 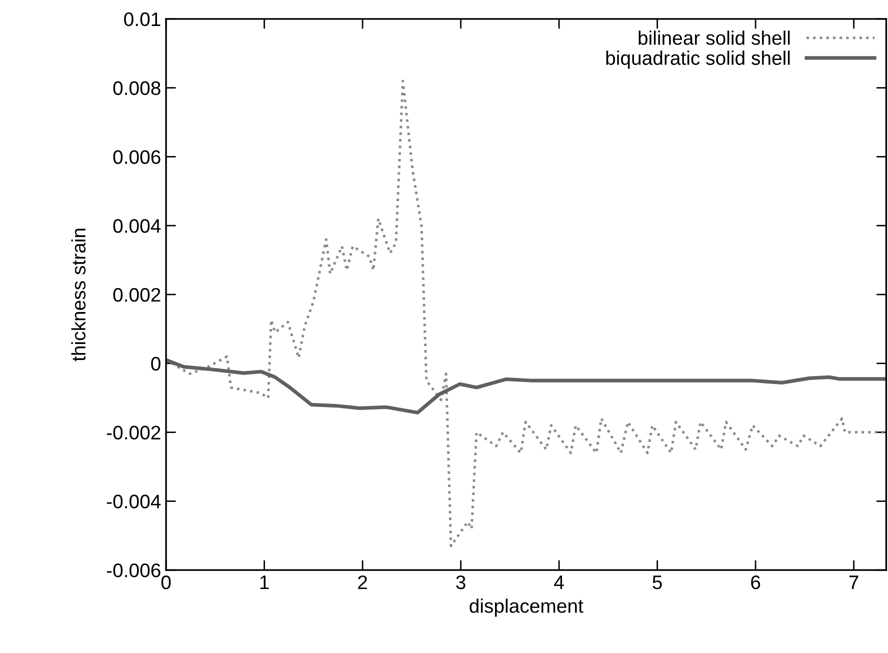 I want to click on y-tick-label: -0.006, so click(x=133, y=571).